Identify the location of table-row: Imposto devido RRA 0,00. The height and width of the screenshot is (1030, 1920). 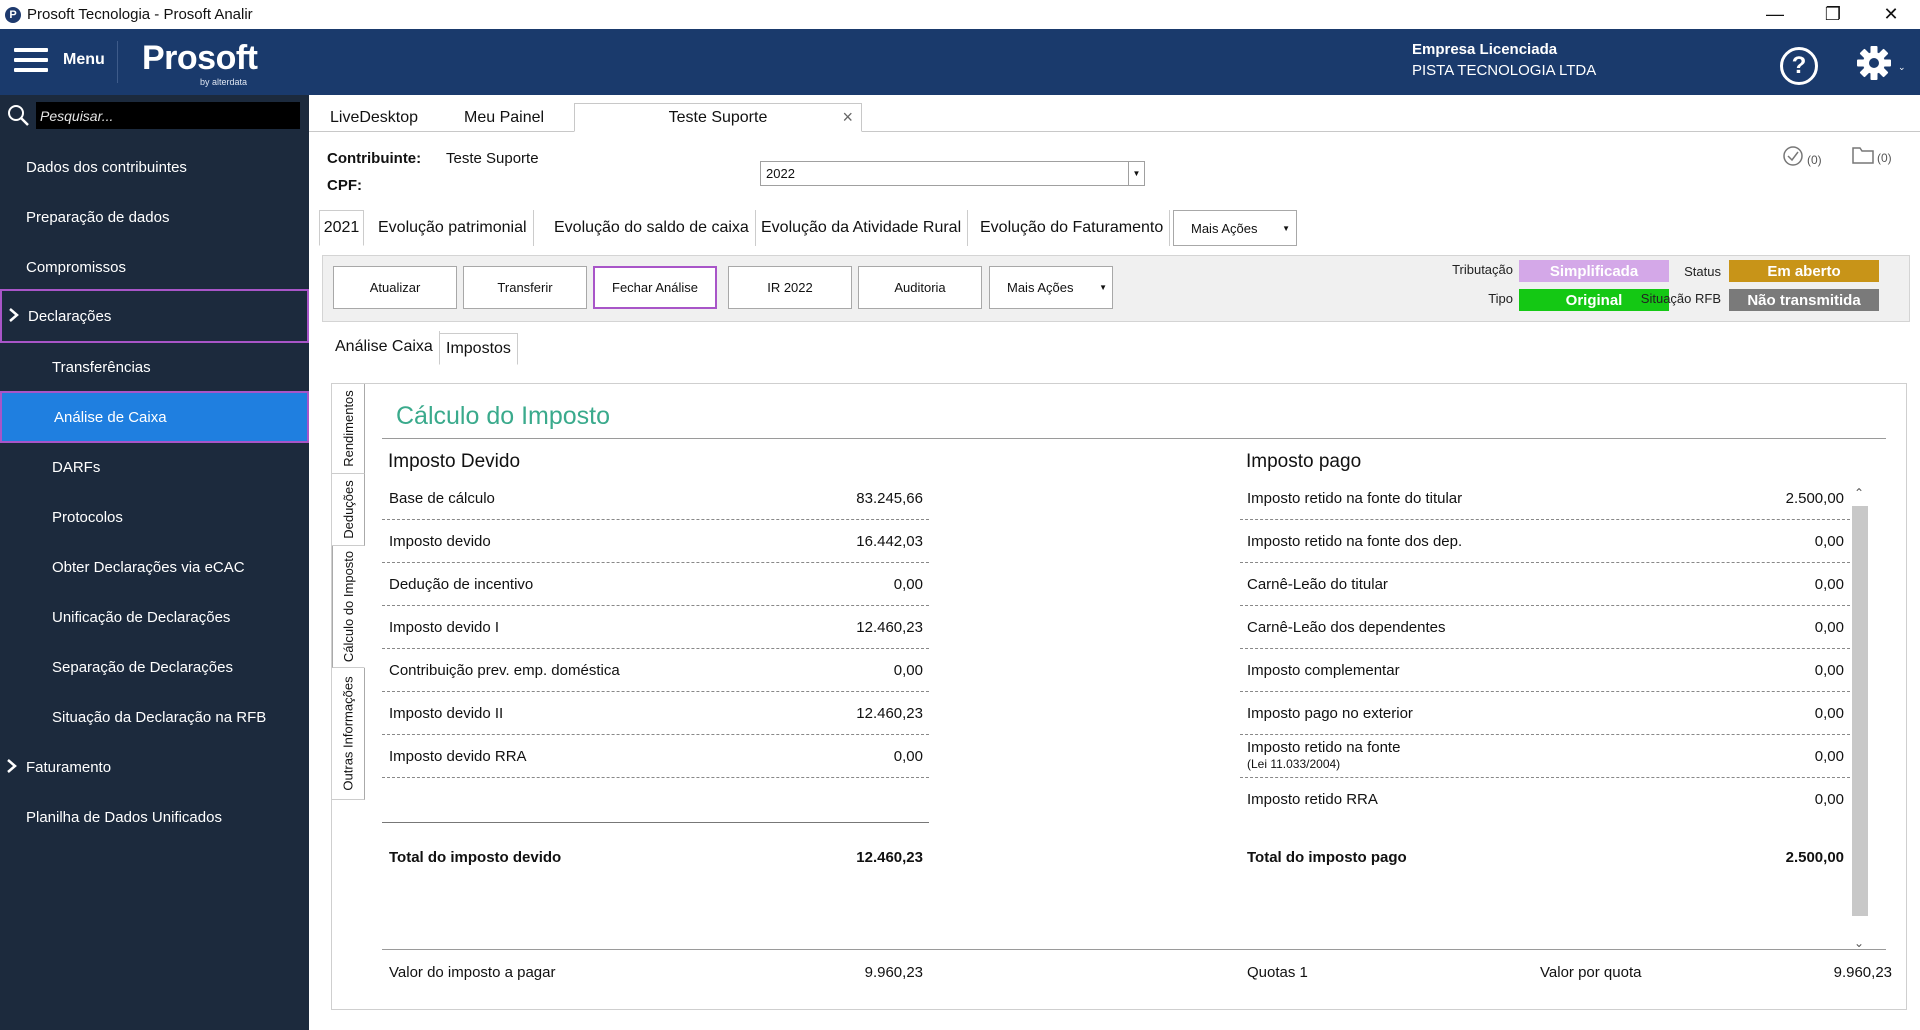
(655, 756).